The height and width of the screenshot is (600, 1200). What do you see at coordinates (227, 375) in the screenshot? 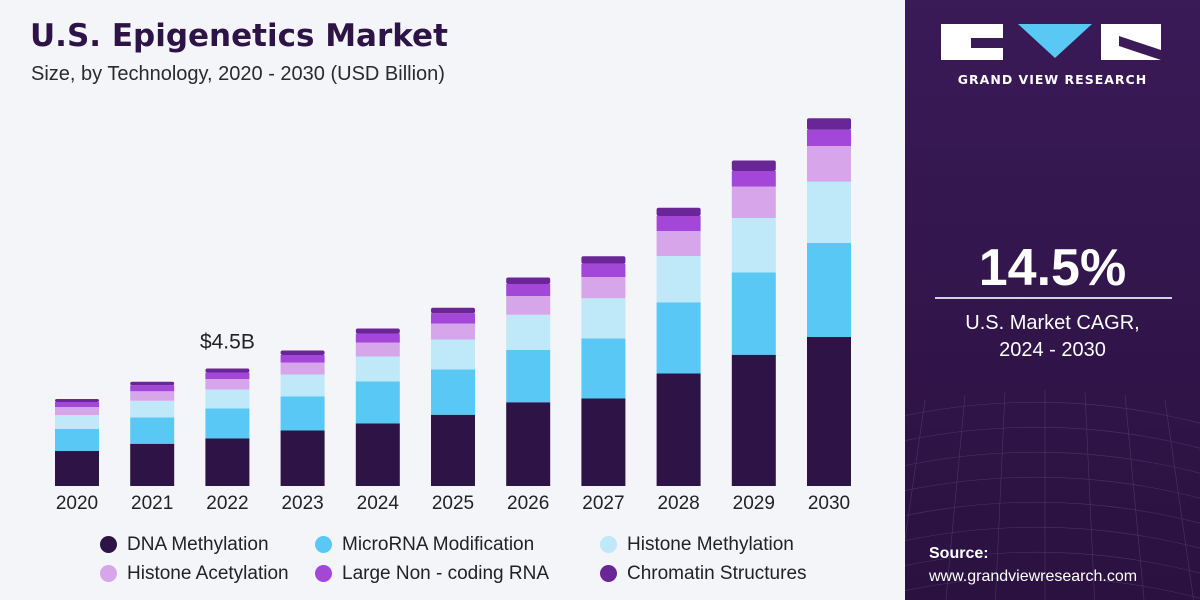
I see `bar-large-non-coding-rna-2022` at bounding box center [227, 375].